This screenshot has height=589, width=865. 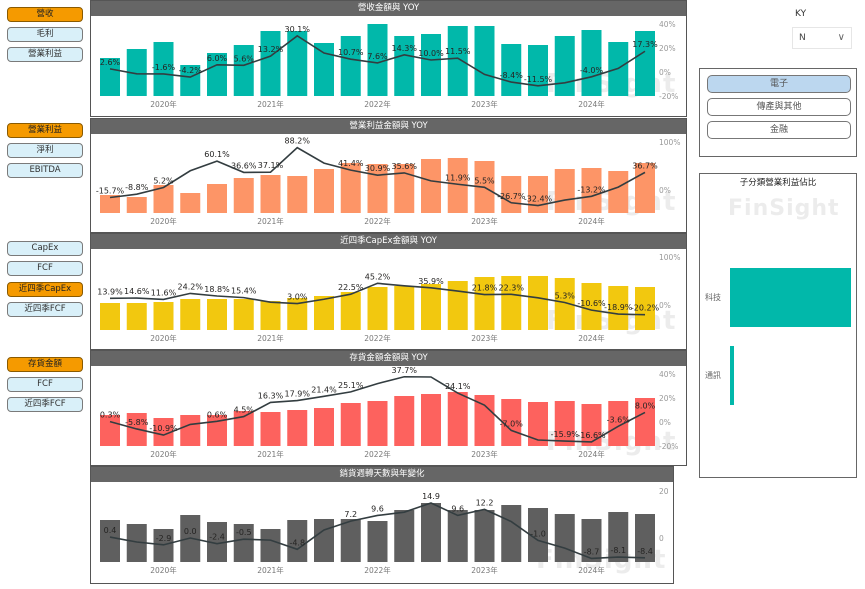 What do you see at coordinates (645, 551) in the screenshot?
I see `data-label: -8.4` at bounding box center [645, 551].